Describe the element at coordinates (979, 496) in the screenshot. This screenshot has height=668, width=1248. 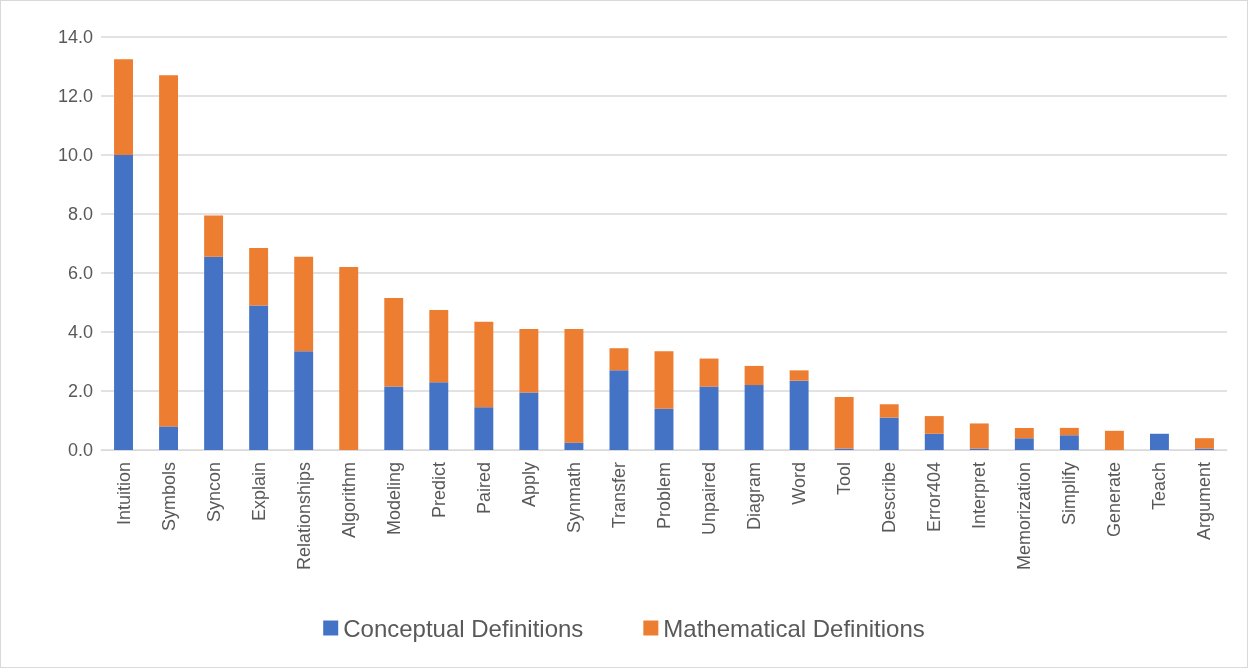
I see `x-tick-label: Interpret` at that location.